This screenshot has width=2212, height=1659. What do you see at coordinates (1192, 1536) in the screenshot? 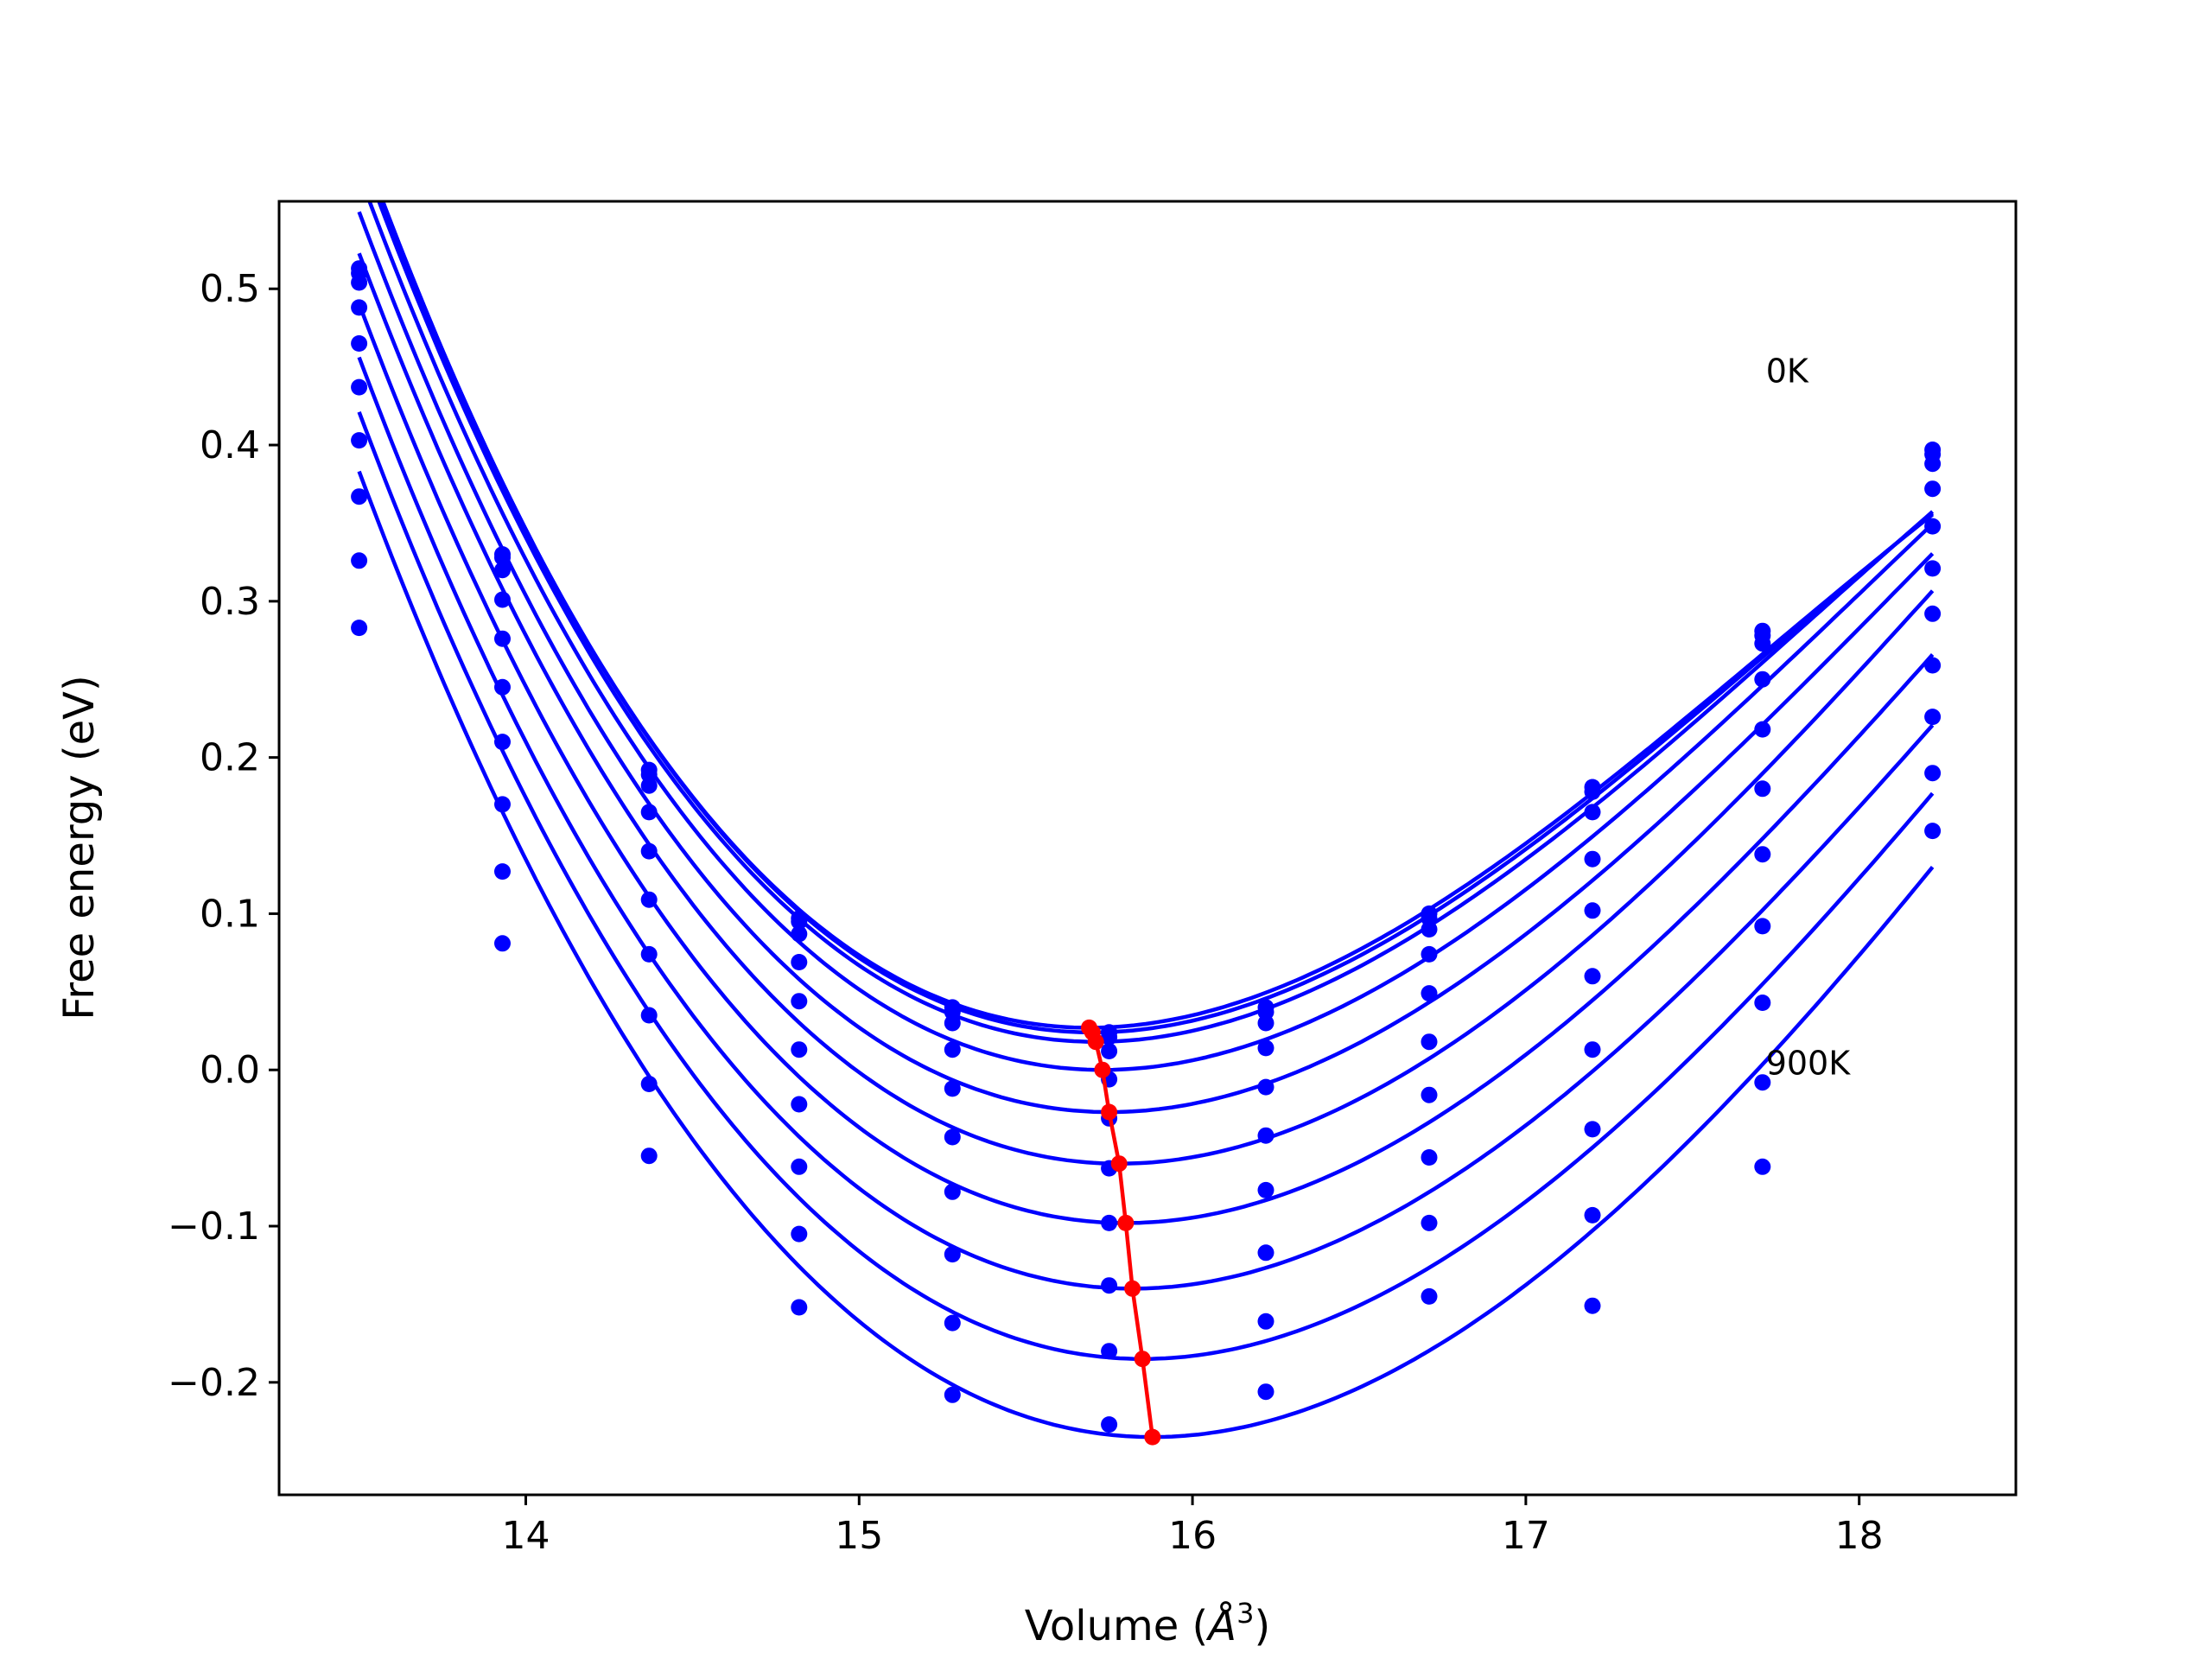
I see `x-tick-label: 16` at bounding box center [1192, 1536].